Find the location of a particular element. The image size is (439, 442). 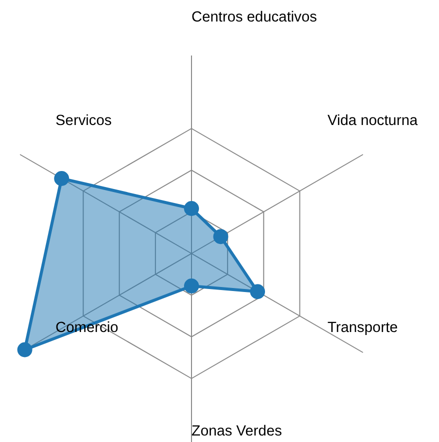

spoke-label: Centros educativos is located at coordinates (254, 18).